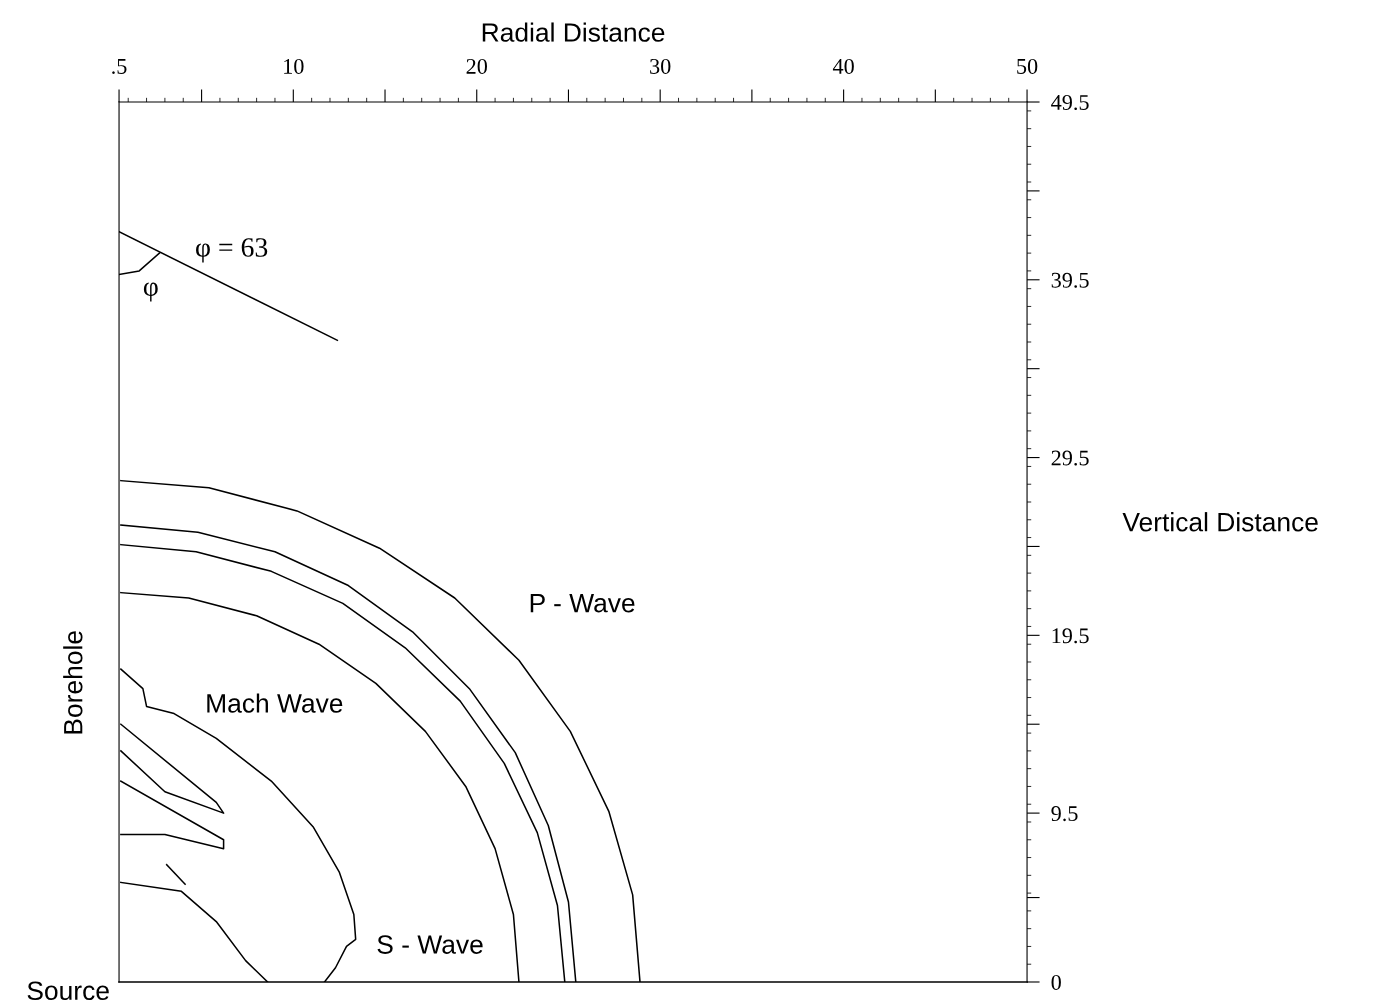 The image size is (1381, 1008). I want to click on annotation: Mach Wave, so click(275, 703).